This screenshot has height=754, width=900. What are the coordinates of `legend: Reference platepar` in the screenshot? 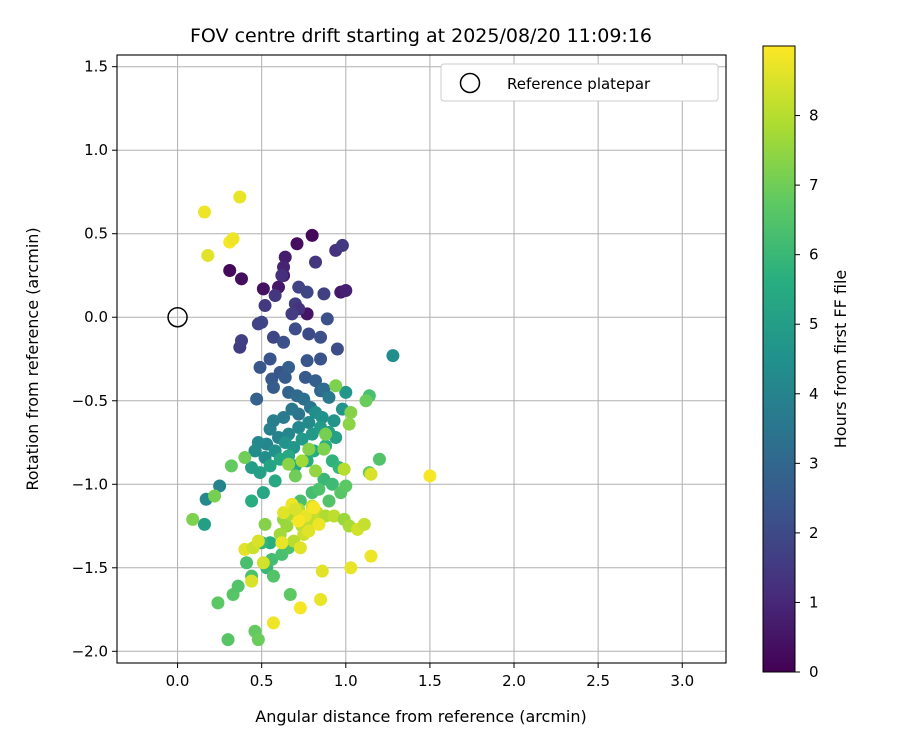 It's located at (579, 82).